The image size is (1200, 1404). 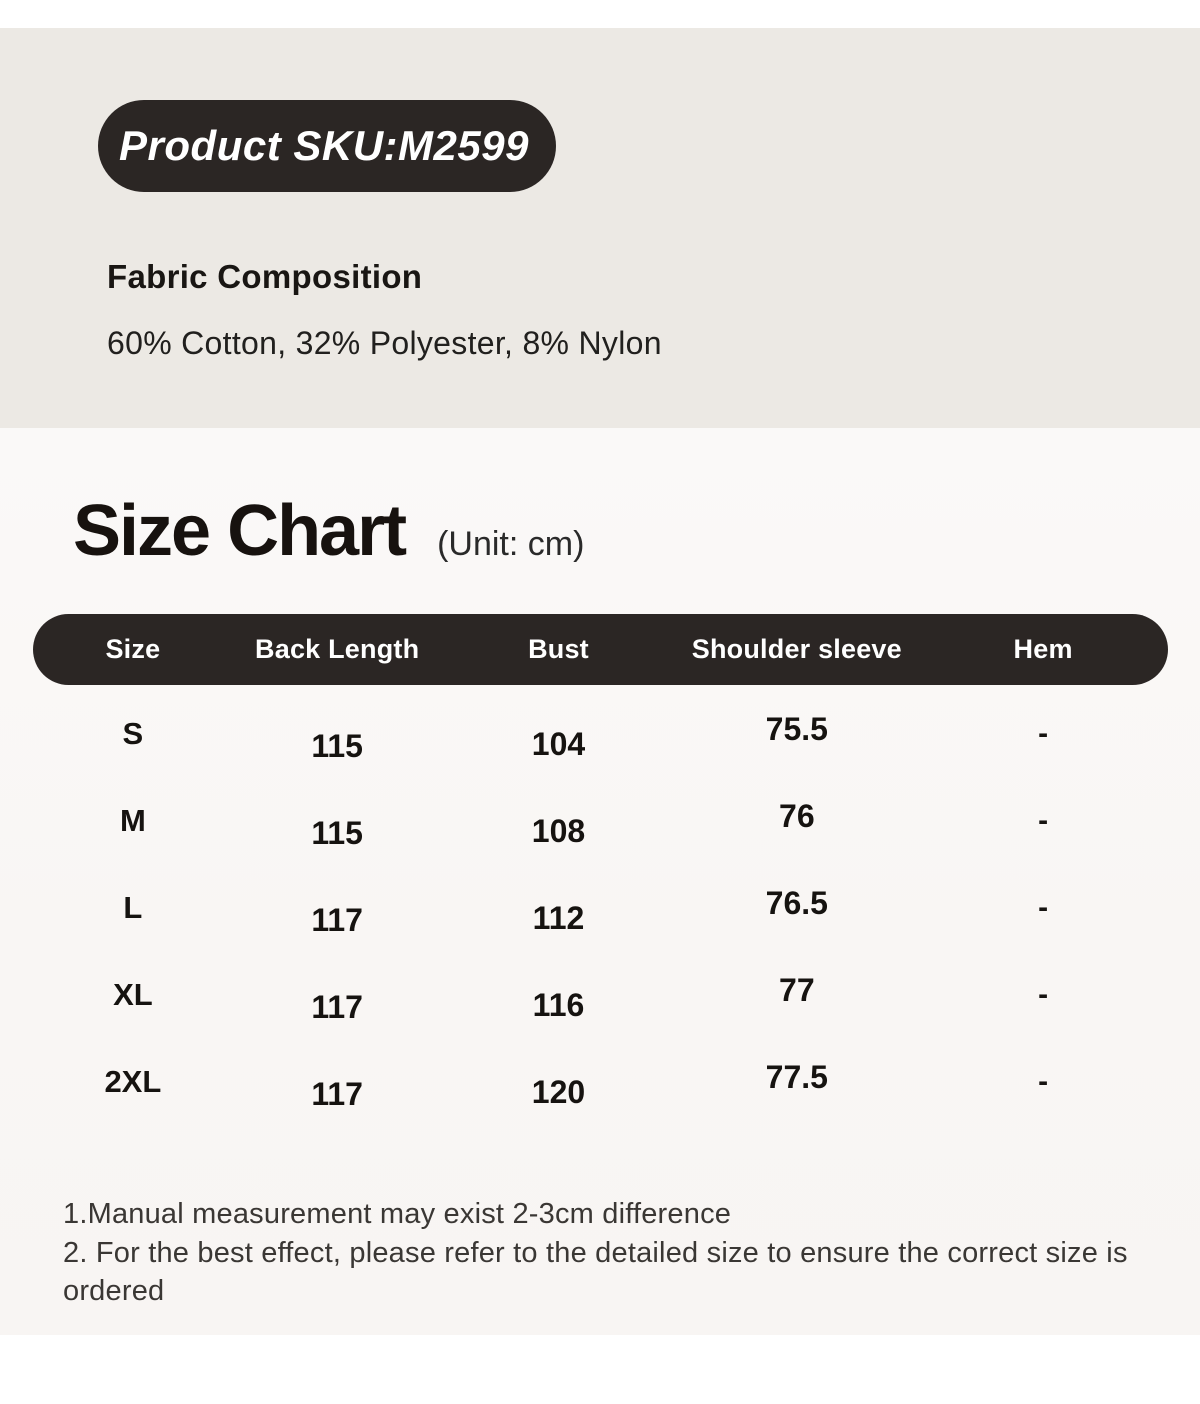 What do you see at coordinates (133, 733) in the screenshot?
I see `size-value: S` at bounding box center [133, 733].